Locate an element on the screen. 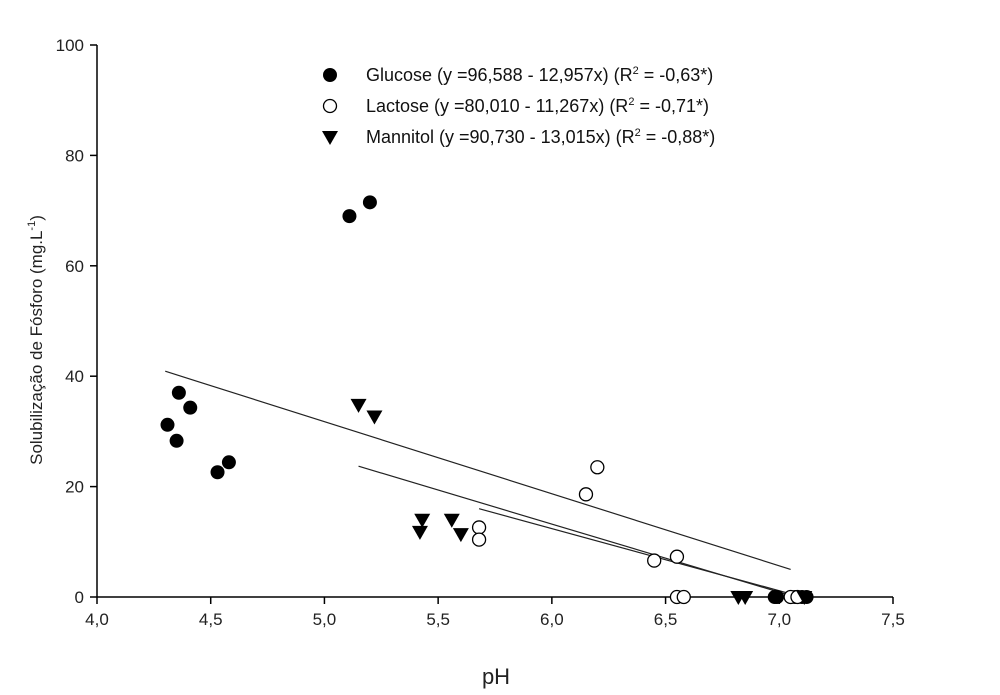  x-tick-label: 6,0 is located at coordinates (552, 619).